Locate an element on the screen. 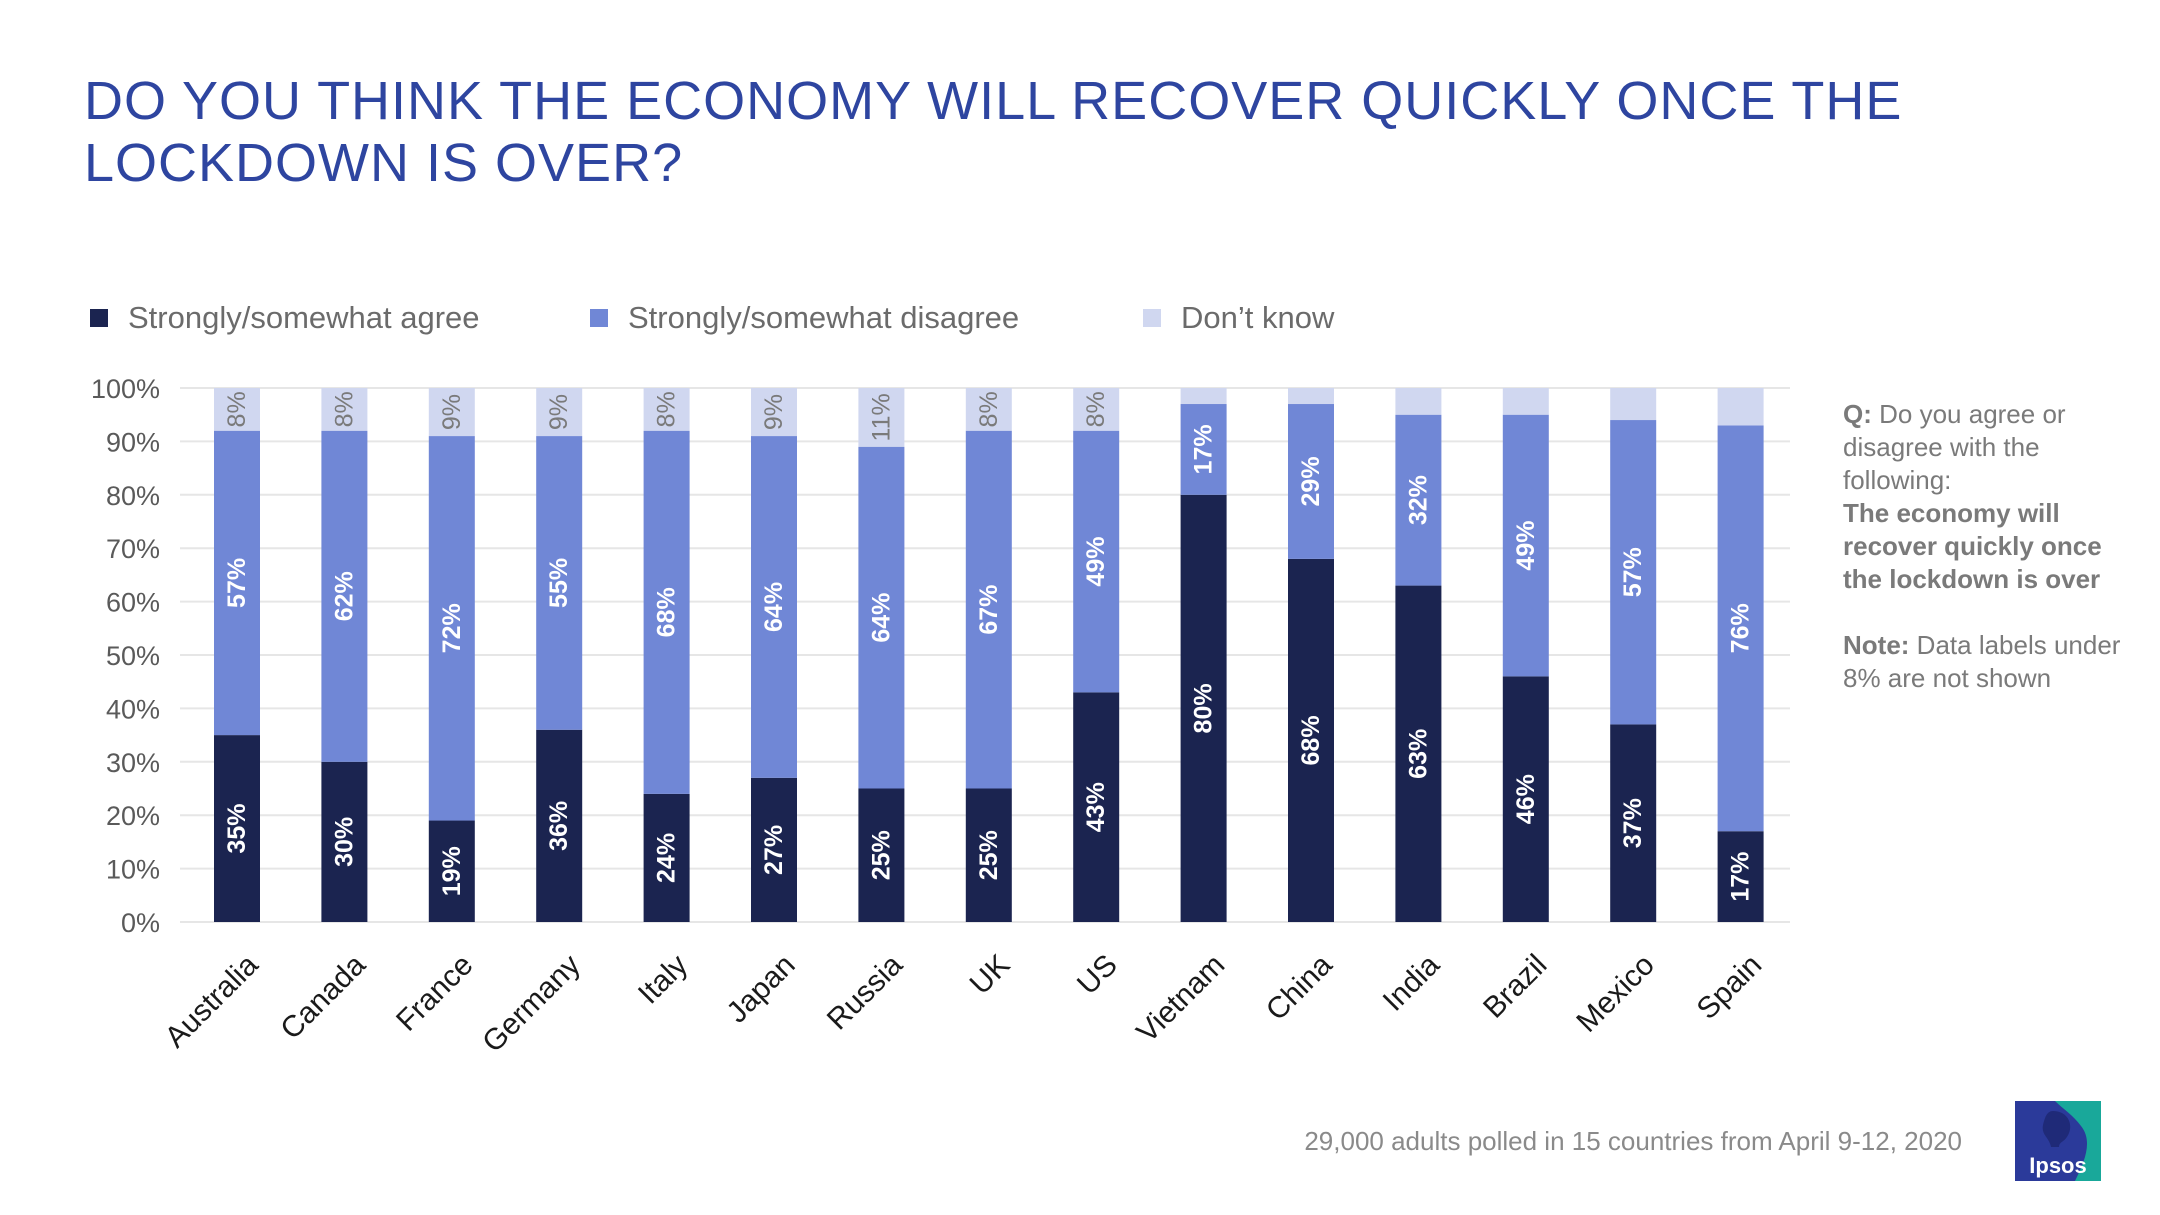 The width and height of the screenshot is (2160, 1215). y-tick-label: 10% is located at coordinates (133, 870).